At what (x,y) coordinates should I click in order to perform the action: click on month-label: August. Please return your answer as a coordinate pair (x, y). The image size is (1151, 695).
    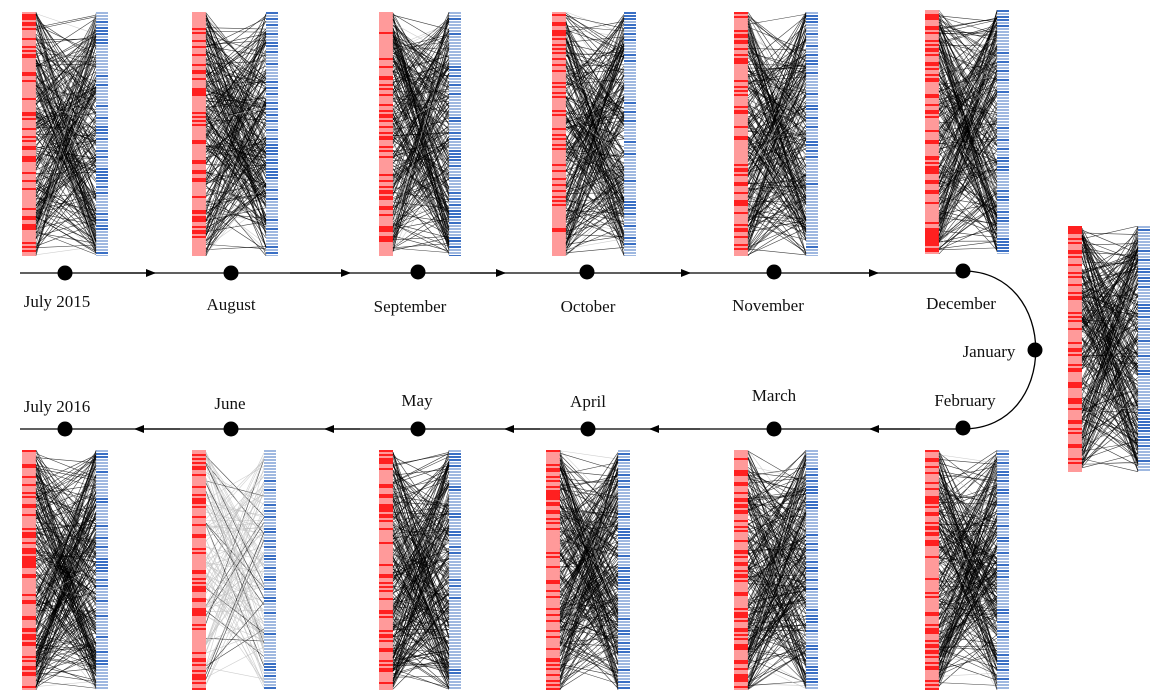
    Looking at the image, I should click on (231, 304).